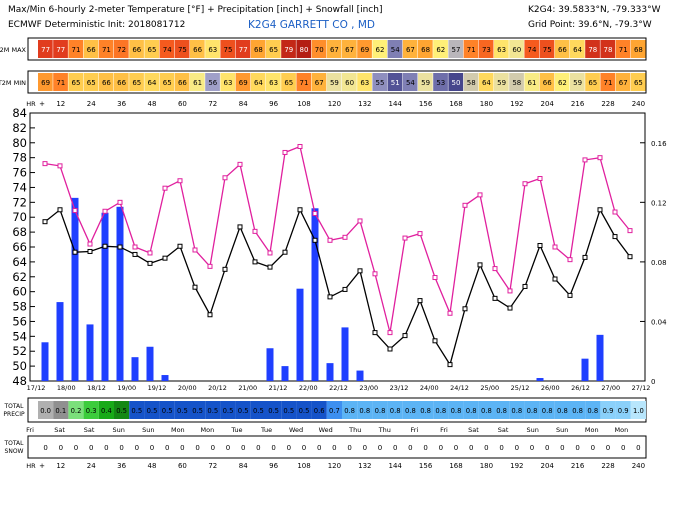 The width and height of the screenshot is (676, 507). What do you see at coordinates (429, 388) in the screenshot?
I see `date-label: 24/00` at bounding box center [429, 388].